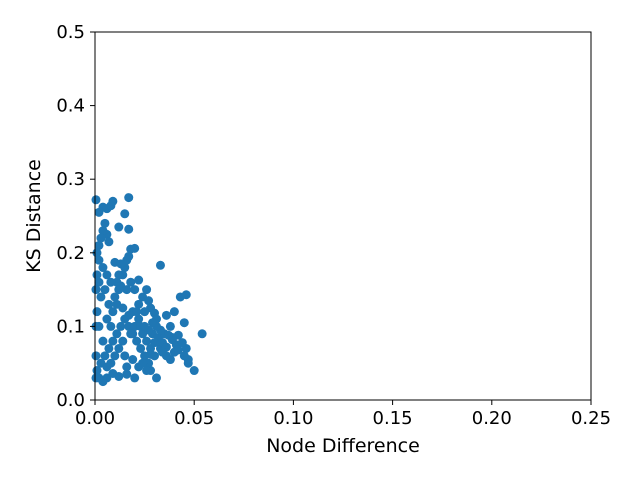 The height and width of the screenshot is (480, 640). Describe the element at coordinates (34, 216) in the screenshot. I see `y-axis-label: KS Distance` at that location.